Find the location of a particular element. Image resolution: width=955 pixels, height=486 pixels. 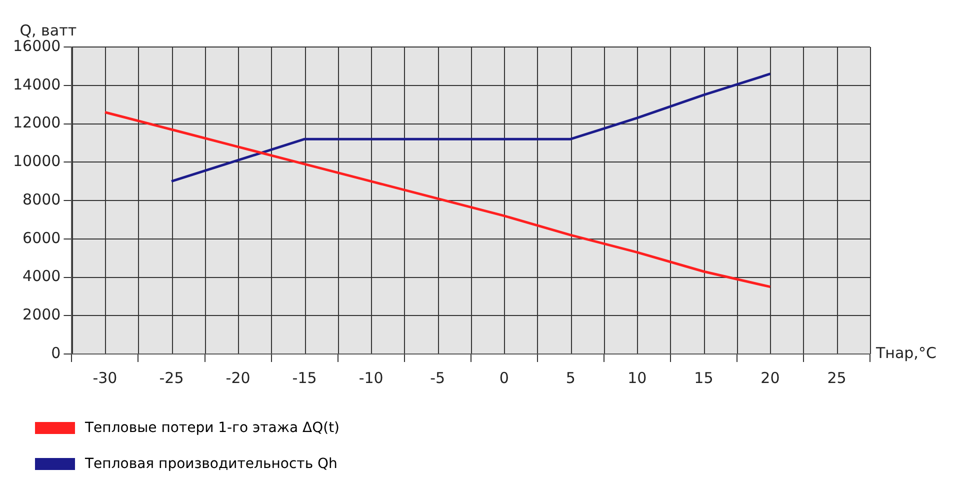

x-tick-label: -25 is located at coordinates (171, 377).